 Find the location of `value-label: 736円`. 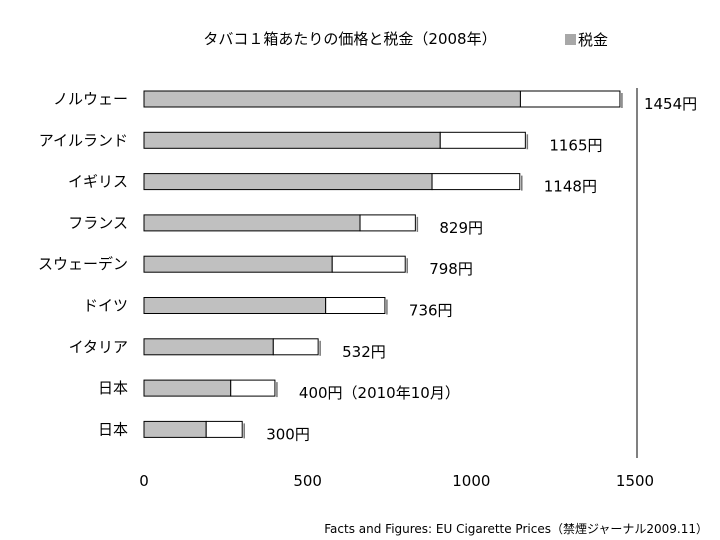

value-label: 736円 is located at coordinates (431, 311).